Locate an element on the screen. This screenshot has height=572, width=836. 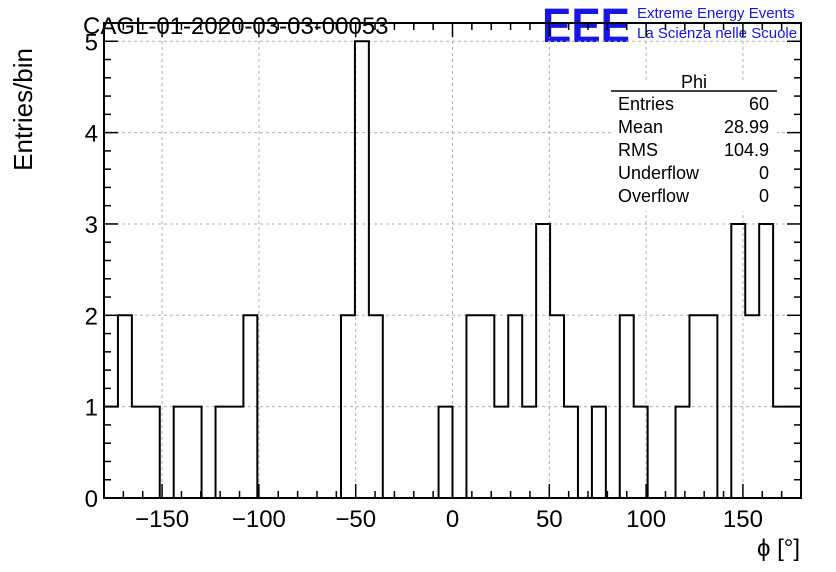
stats-label: Mean is located at coordinates (640, 127).